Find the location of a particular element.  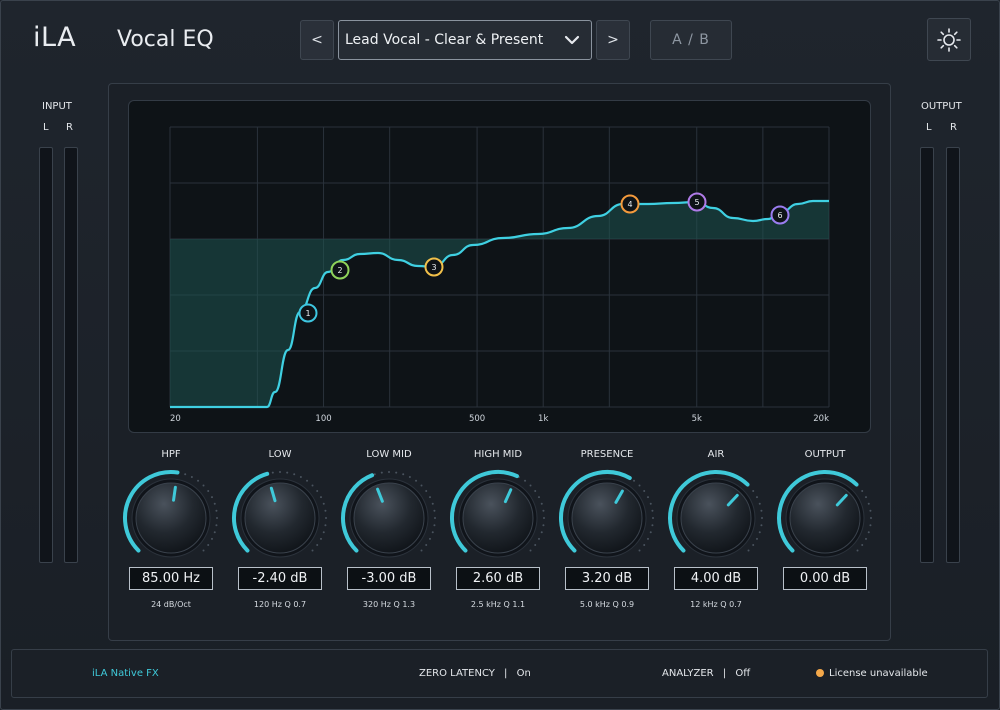

presence-knob is located at coordinates (607, 518).